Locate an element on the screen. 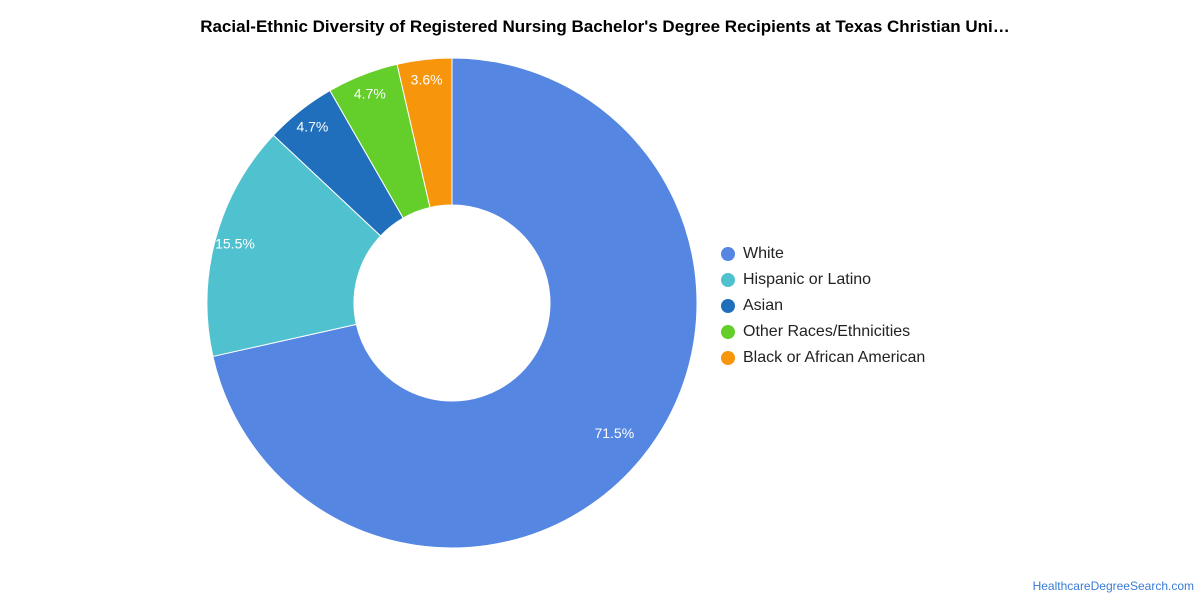  legend-label: Hispanic or Latino is located at coordinates (807, 279).